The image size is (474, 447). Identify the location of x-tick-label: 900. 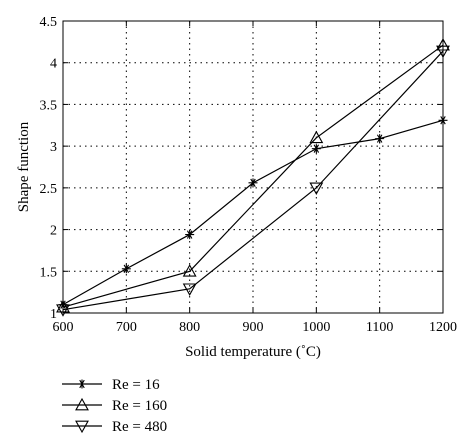
(253, 327).